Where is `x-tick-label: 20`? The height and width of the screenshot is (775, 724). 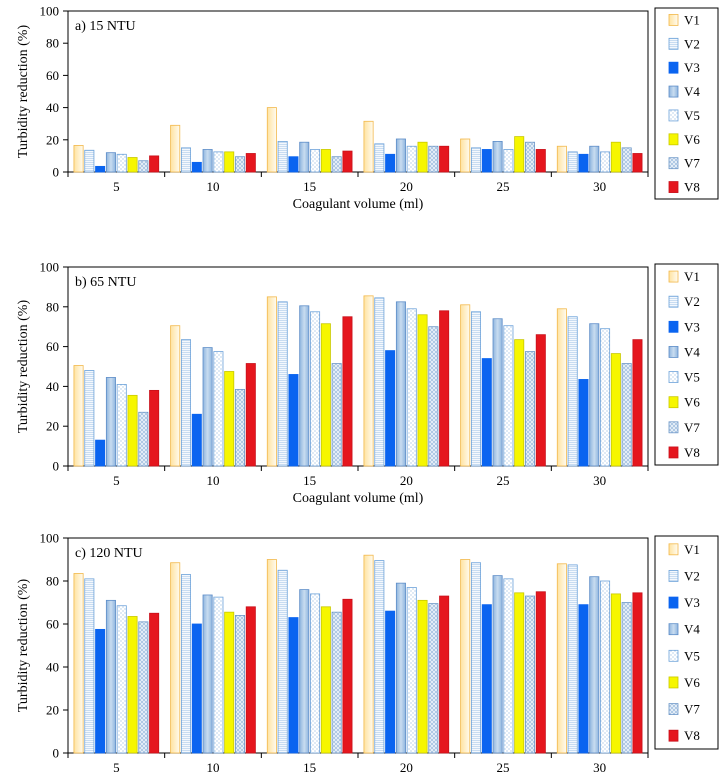 x-tick-label: 20 is located at coordinates (406, 480).